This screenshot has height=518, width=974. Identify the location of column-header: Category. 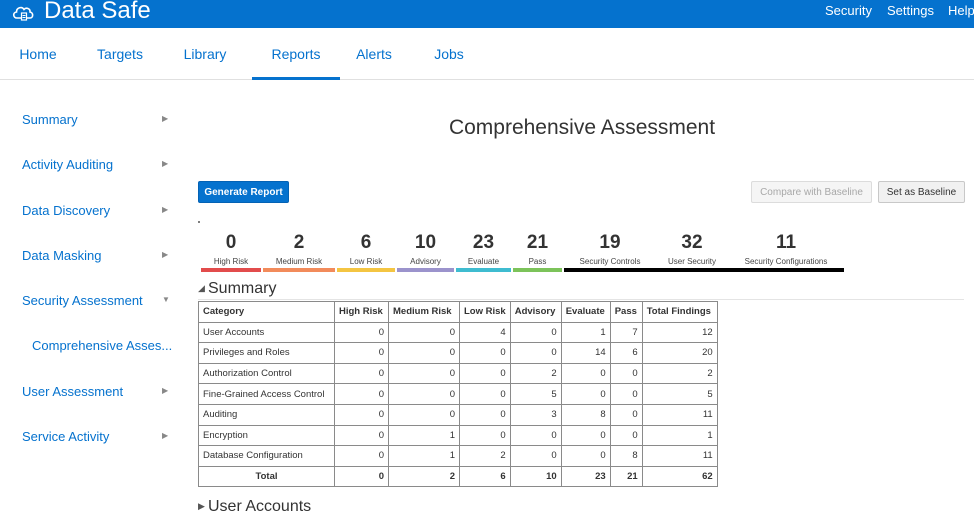
(266, 312).